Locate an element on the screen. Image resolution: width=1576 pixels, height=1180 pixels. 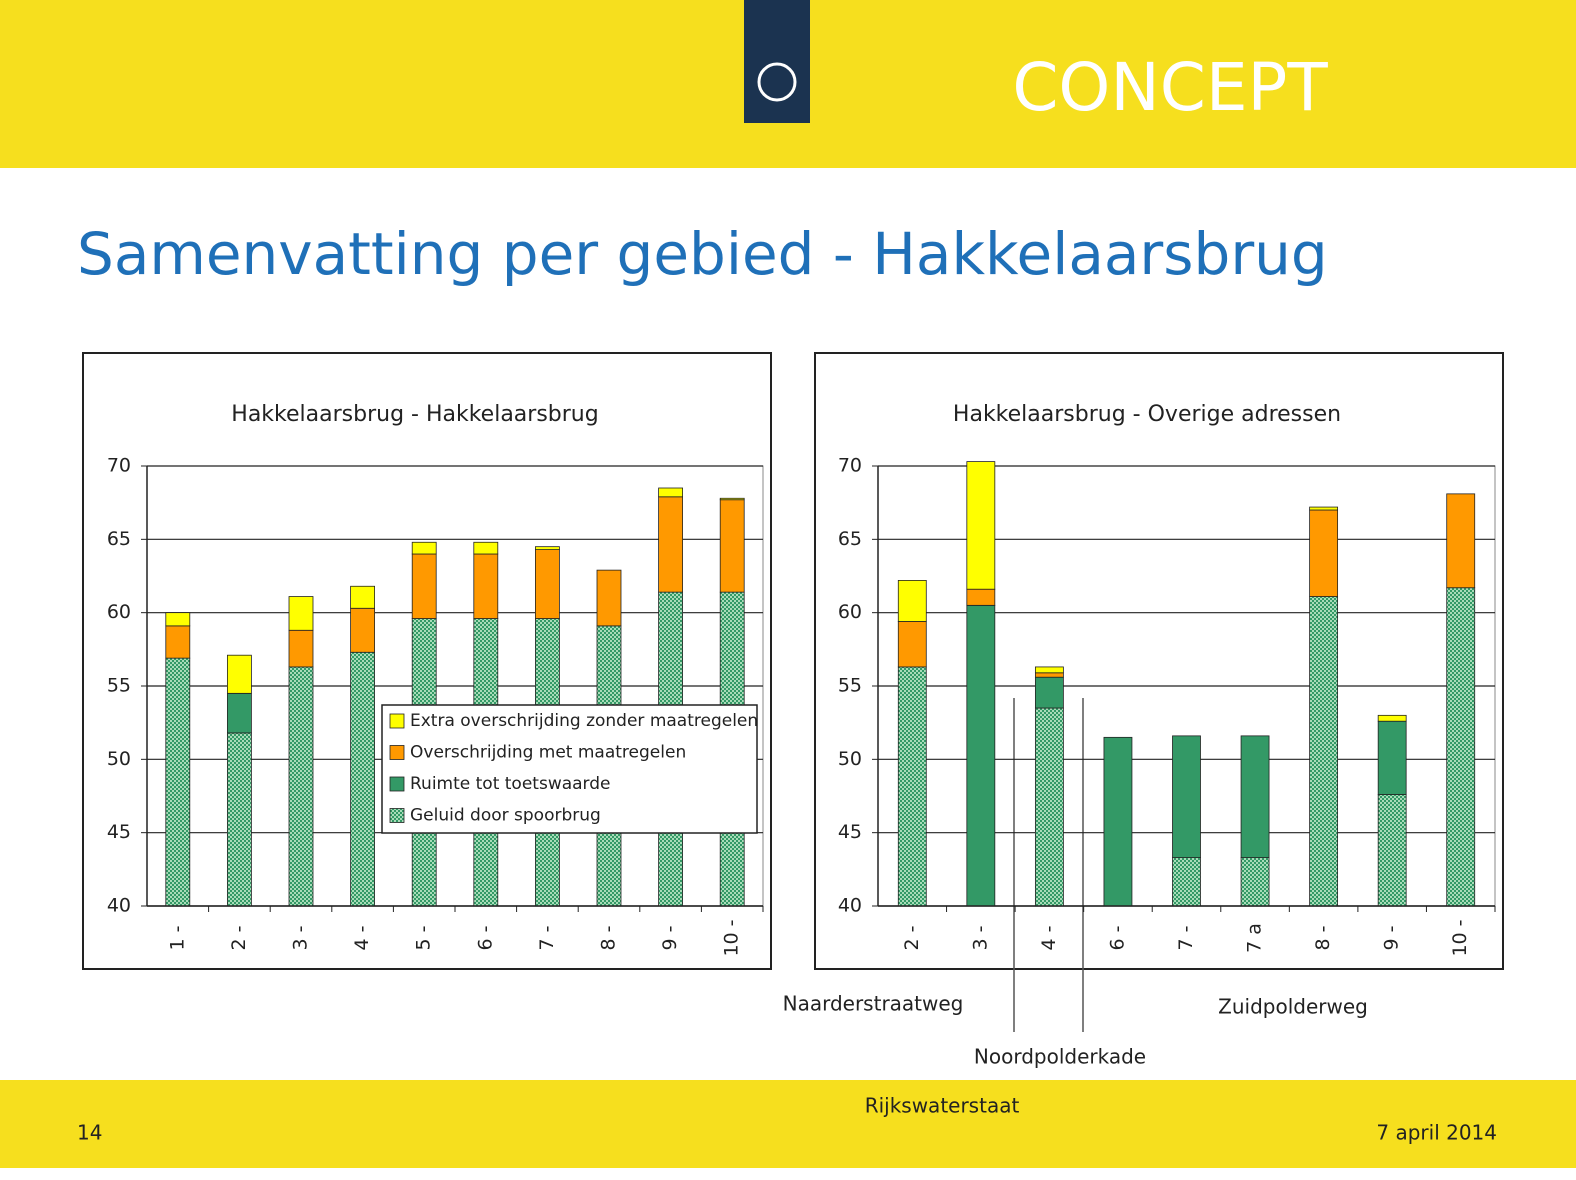
footer-band is located at coordinates (788, 1124).